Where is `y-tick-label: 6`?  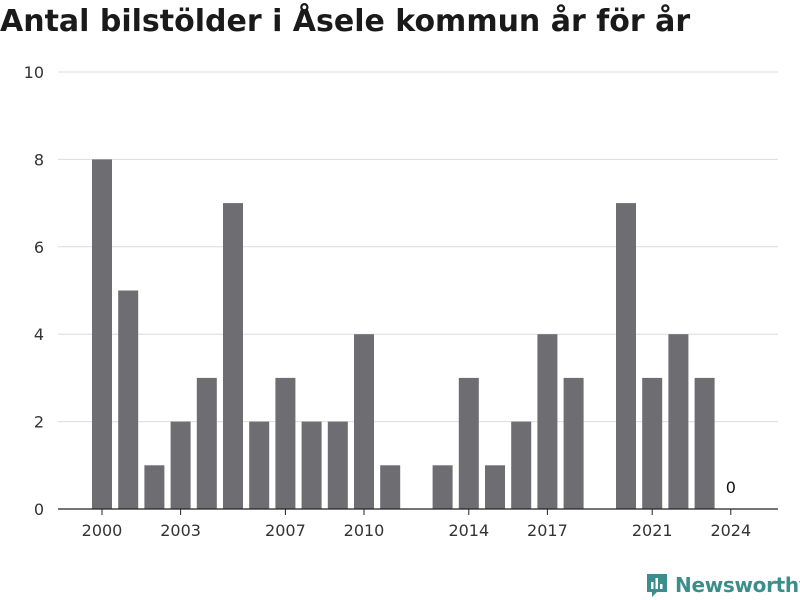 y-tick-label: 6 is located at coordinates (39, 247).